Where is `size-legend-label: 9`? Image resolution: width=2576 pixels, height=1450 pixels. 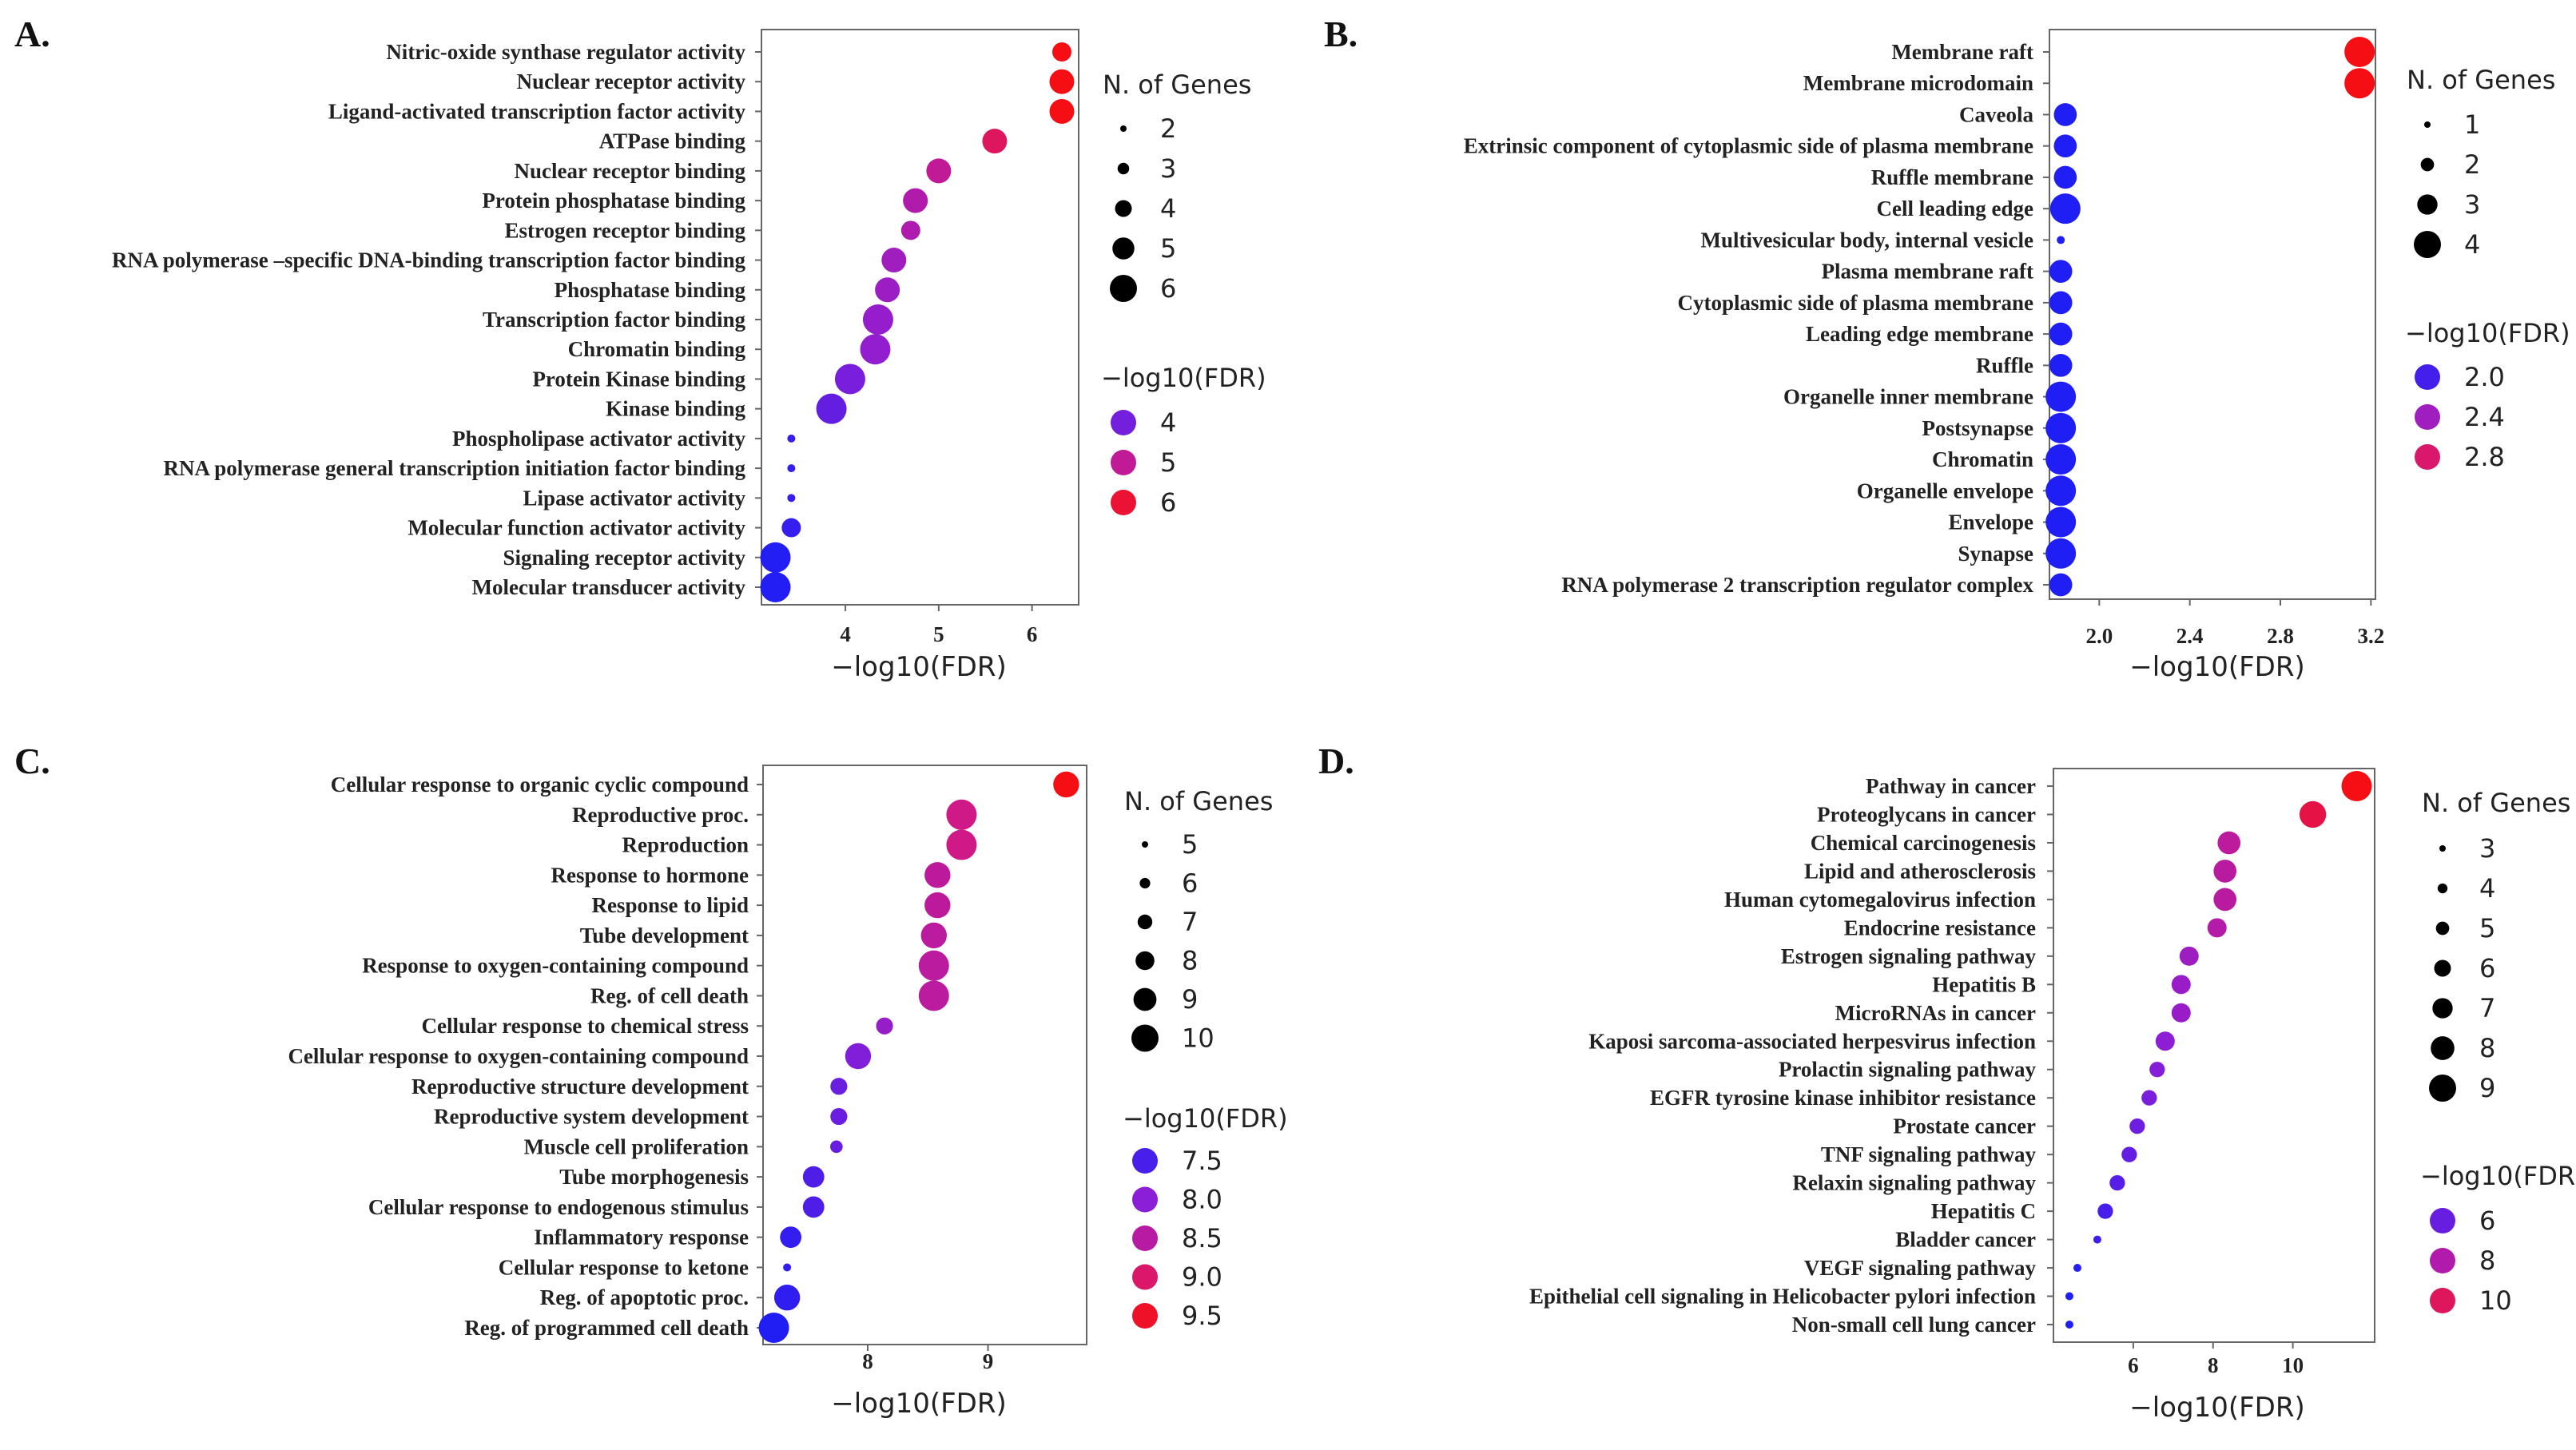 size-legend-label: 9 is located at coordinates (2487, 1088).